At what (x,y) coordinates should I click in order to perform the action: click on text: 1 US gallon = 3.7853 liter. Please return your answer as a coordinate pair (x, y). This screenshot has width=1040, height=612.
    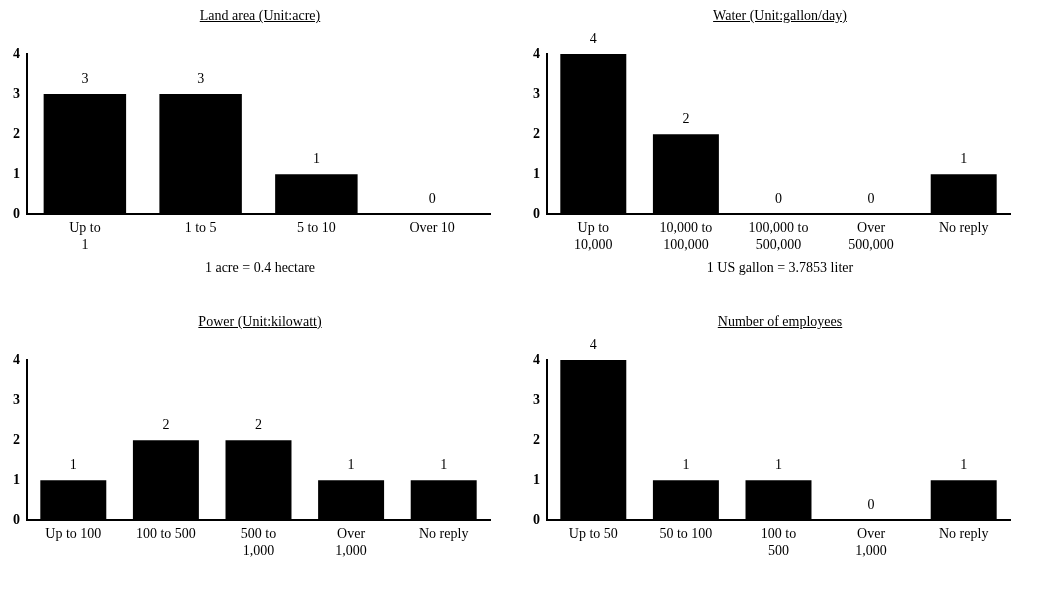
    Looking at the image, I should click on (780, 268).